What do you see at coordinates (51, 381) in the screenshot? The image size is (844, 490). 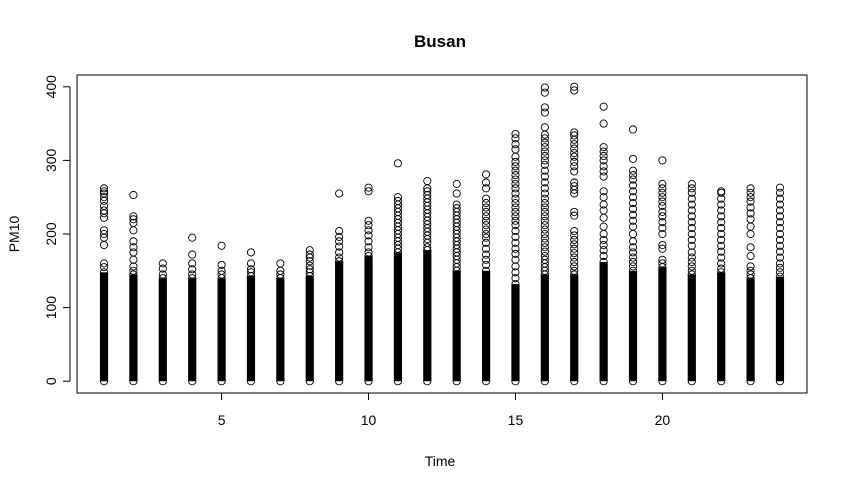 I see `y-tick-label: 0` at bounding box center [51, 381].